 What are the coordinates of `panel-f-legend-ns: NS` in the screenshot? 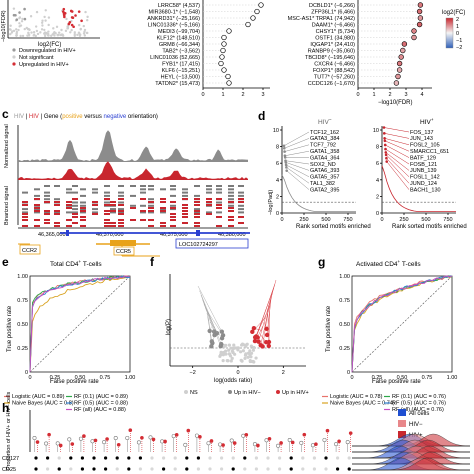 It's located at (194, 393).